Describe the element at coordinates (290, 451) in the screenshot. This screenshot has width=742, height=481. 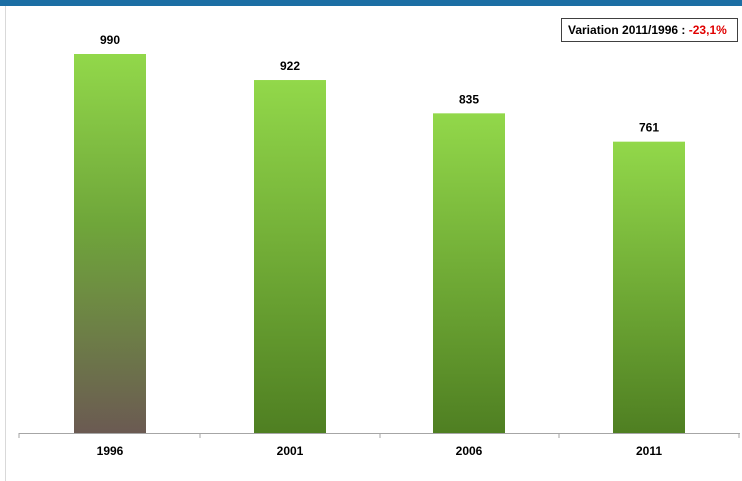
I see `x-tick-label-2001: 2001` at that location.